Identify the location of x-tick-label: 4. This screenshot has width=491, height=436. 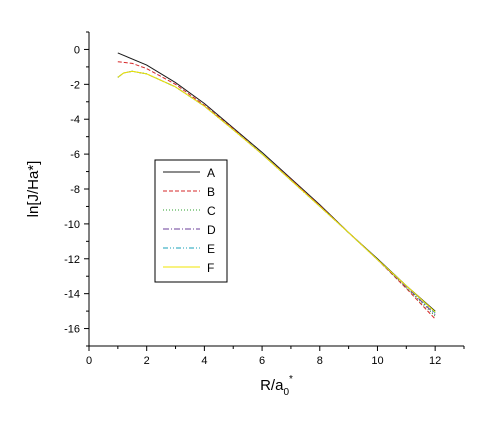
(204, 361).